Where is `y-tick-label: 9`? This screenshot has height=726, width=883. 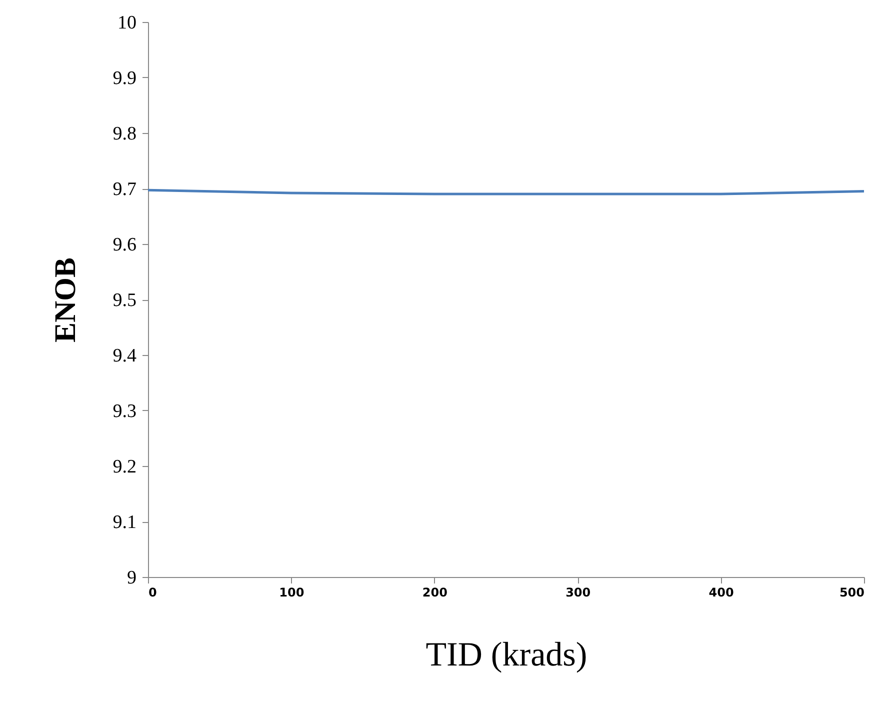
y-tick-label: 9 is located at coordinates (131, 578).